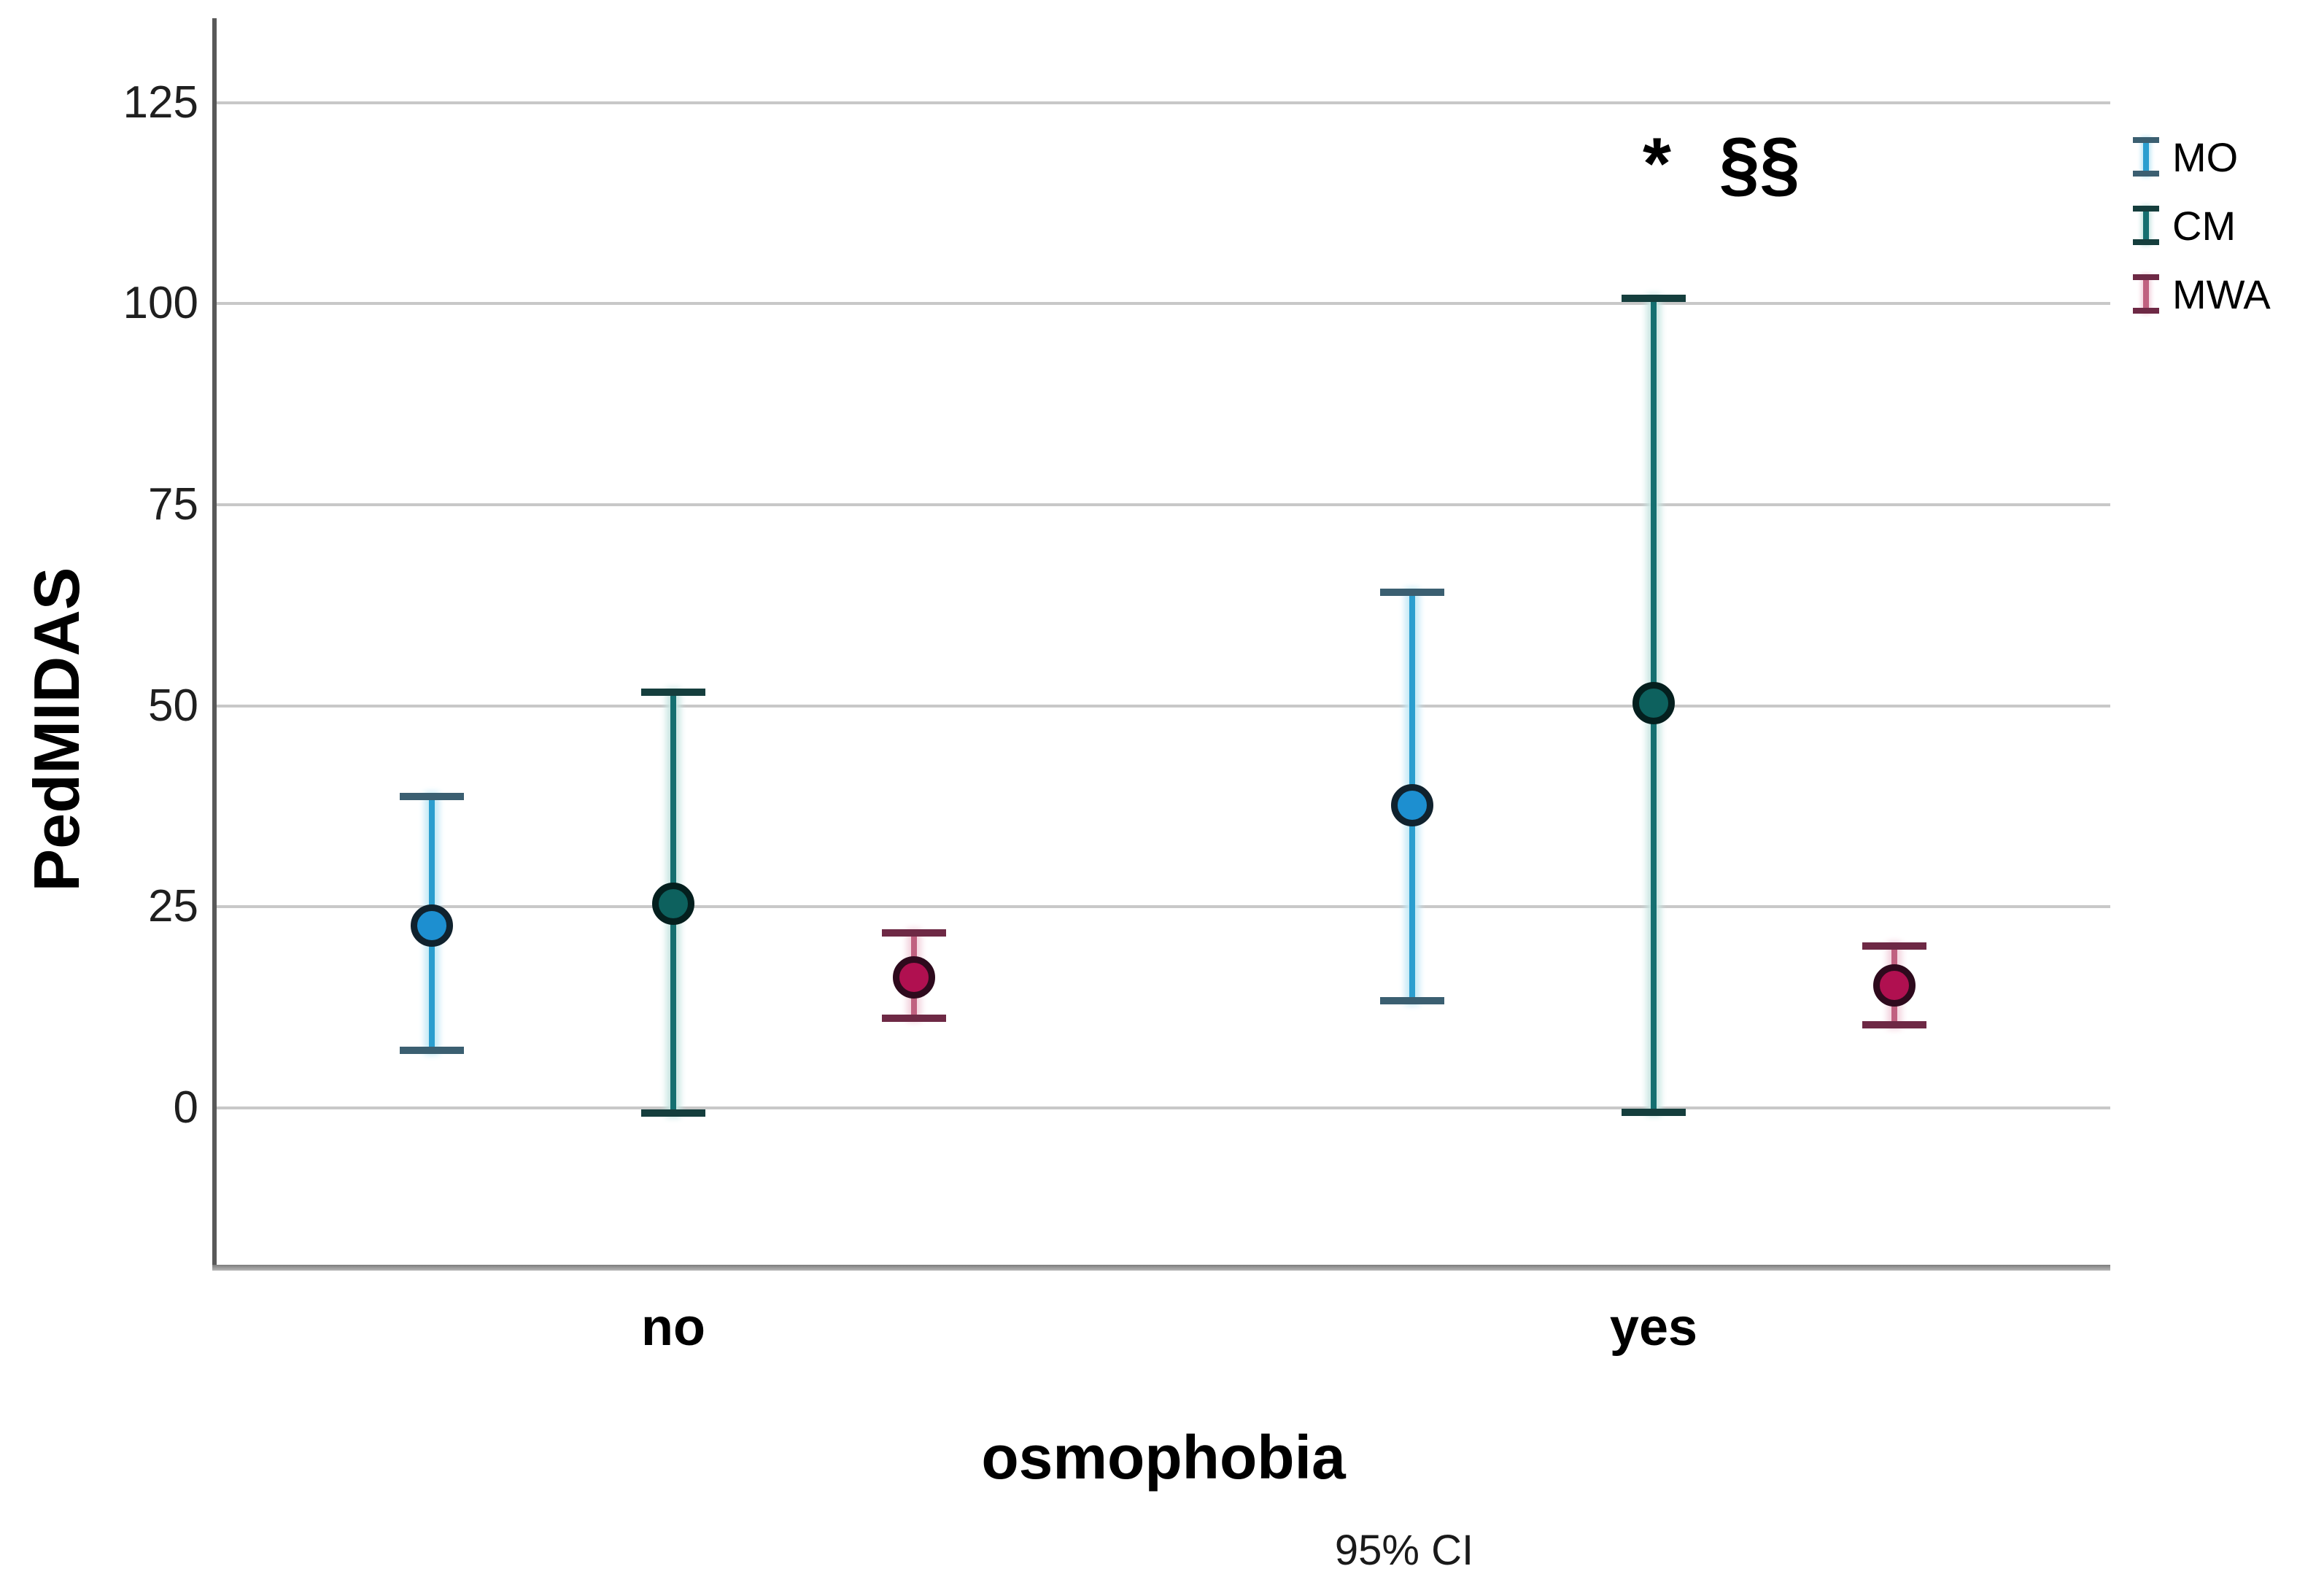 Image resolution: width=2324 pixels, height=1593 pixels. Describe the element at coordinates (1894, 946) in the screenshot. I see `errorbar-cap-top-mwa-yes` at that location.